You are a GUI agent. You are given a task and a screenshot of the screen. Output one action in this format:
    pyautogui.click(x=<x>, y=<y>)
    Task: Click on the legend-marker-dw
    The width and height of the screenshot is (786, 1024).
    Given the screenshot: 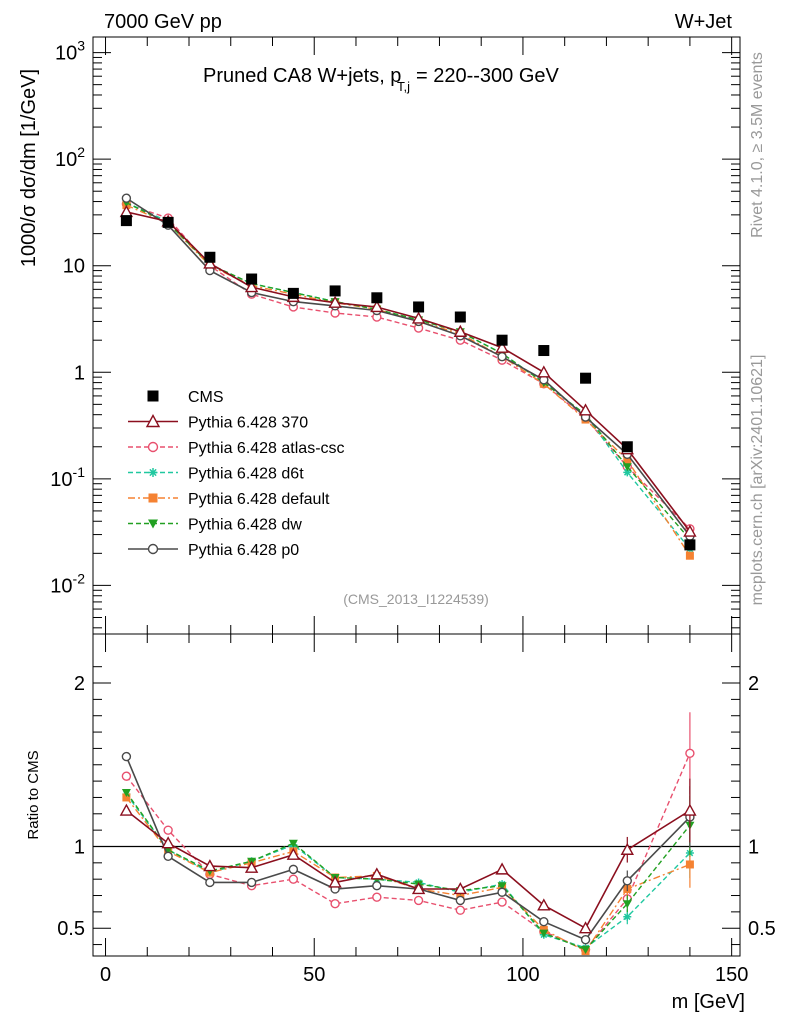 What is the action you would take?
    pyautogui.click(x=153, y=524)
    